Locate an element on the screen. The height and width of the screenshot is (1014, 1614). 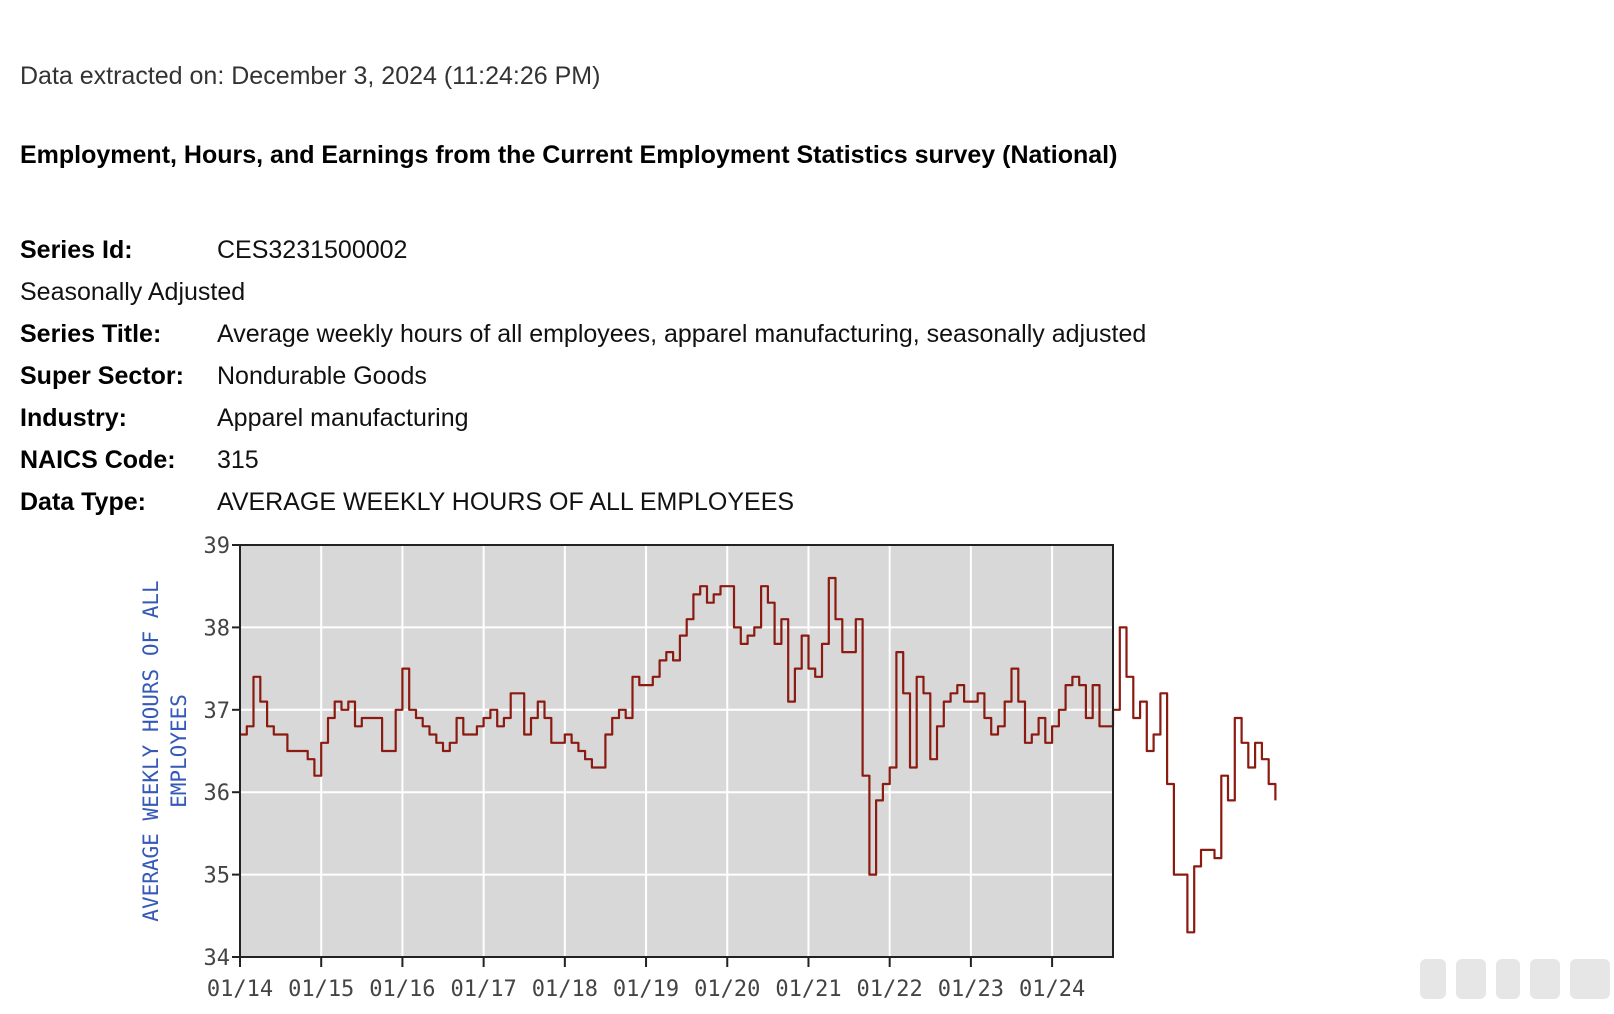
data-type-value: AVERAGE WEEKLY HOURS OF ALL EMPLOYEES is located at coordinates (506, 501).